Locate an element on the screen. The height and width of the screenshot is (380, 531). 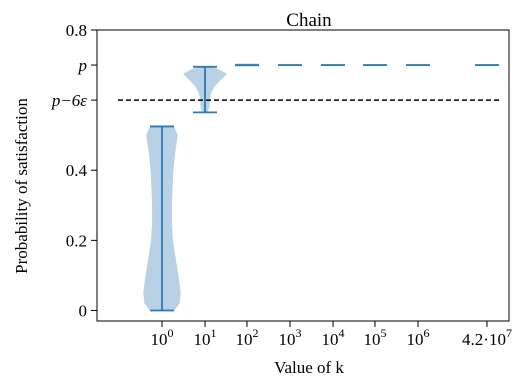
y-tick-label: 0.8 is located at coordinates (76, 30).